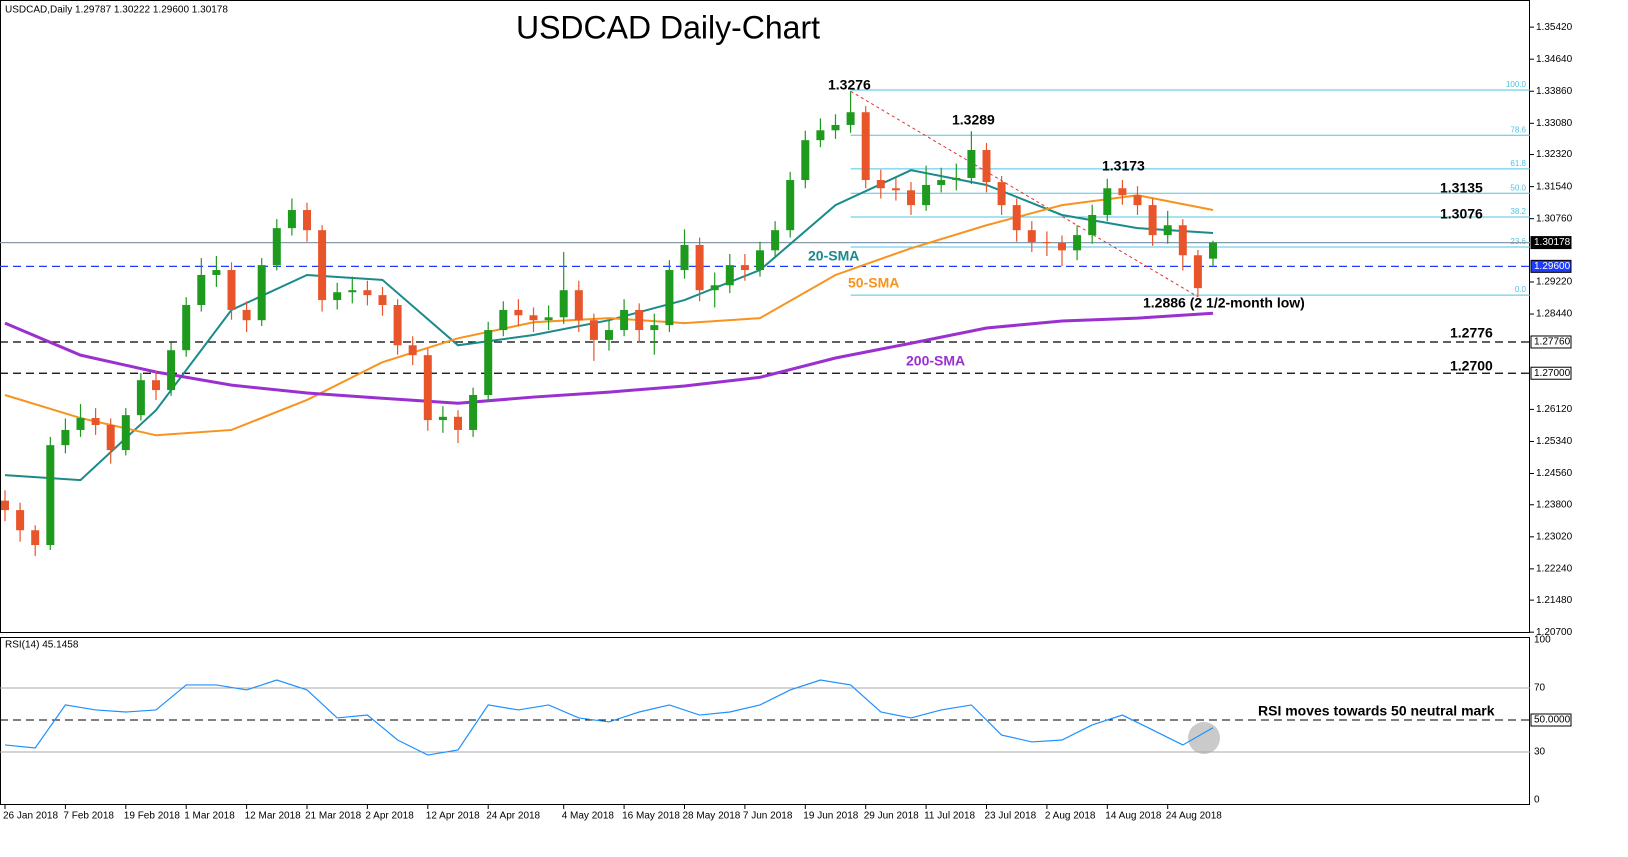 The image size is (1628, 857). Describe the element at coordinates (1554, 473) in the screenshot. I see `y-tick-label: 1.24560` at that location.